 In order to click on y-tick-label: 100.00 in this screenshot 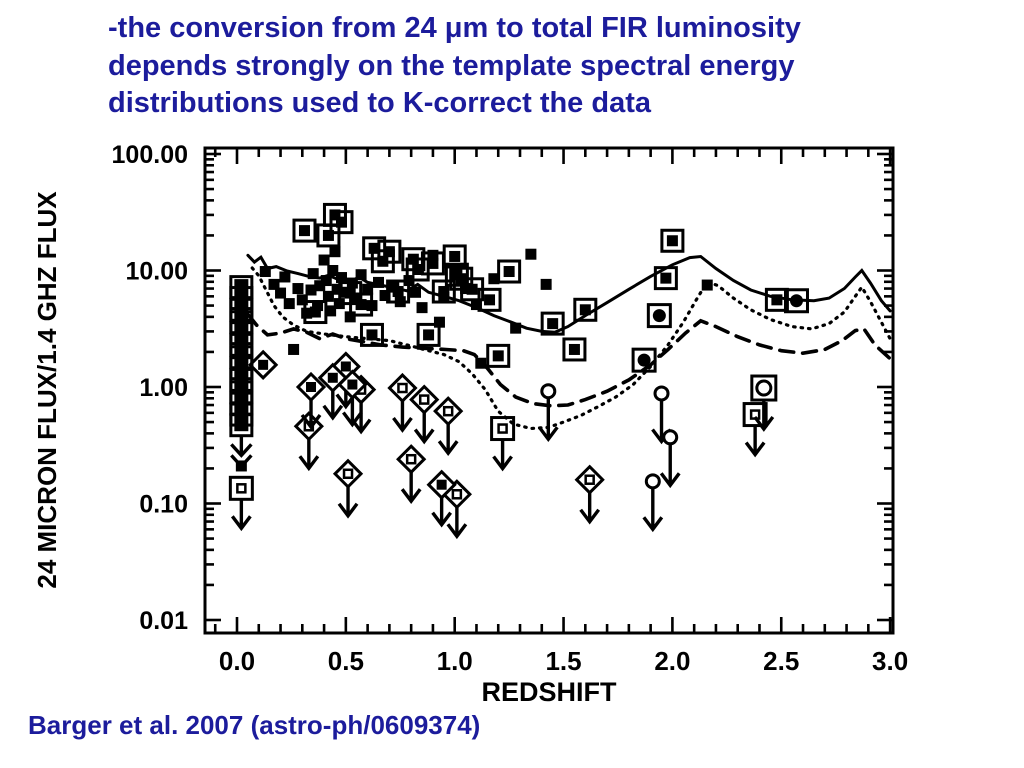, I will do `click(150, 155)`.